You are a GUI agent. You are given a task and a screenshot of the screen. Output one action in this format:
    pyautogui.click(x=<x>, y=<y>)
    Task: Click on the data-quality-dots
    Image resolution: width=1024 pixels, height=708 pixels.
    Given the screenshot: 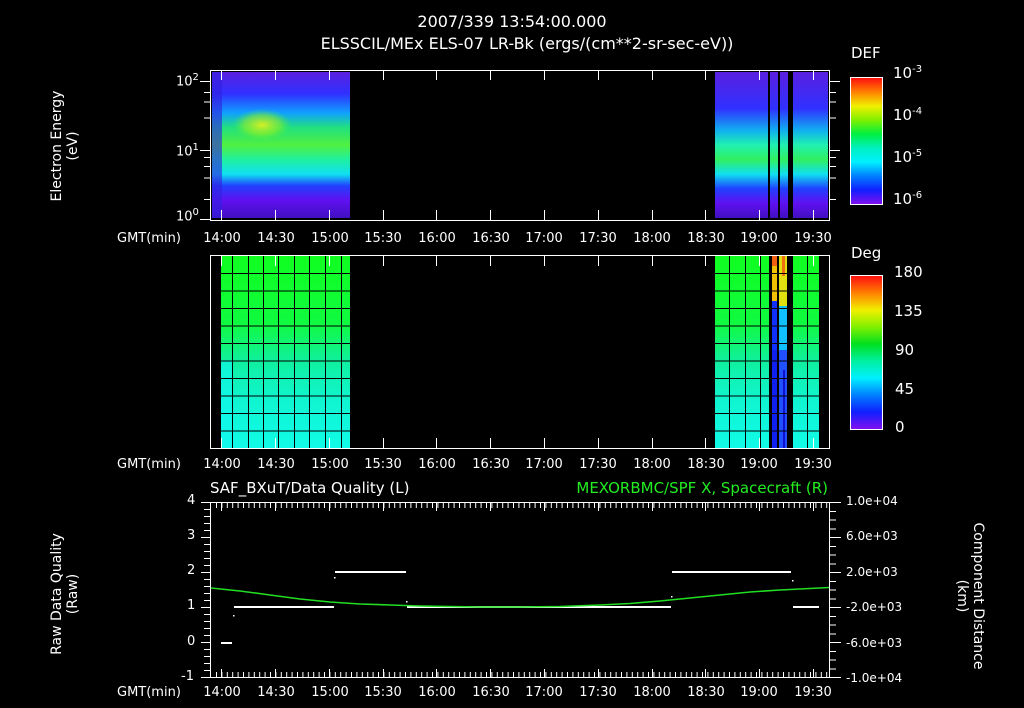 What is the action you would take?
    pyautogui.click(x=513, y=597)
    